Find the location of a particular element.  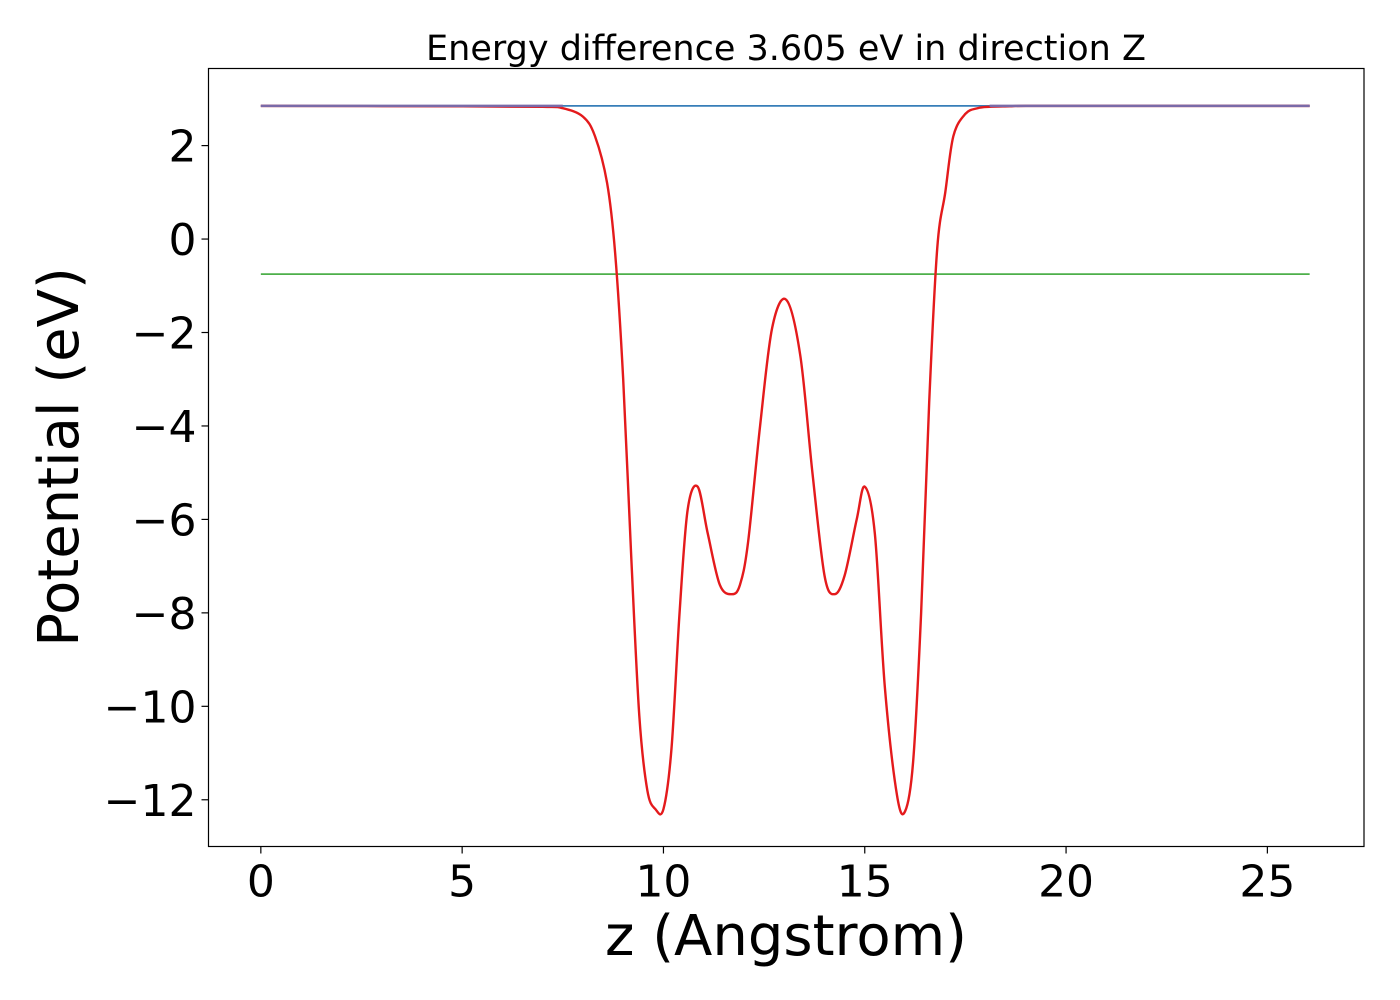

y-tick-label: −12 is located at coordinates (150, 801).